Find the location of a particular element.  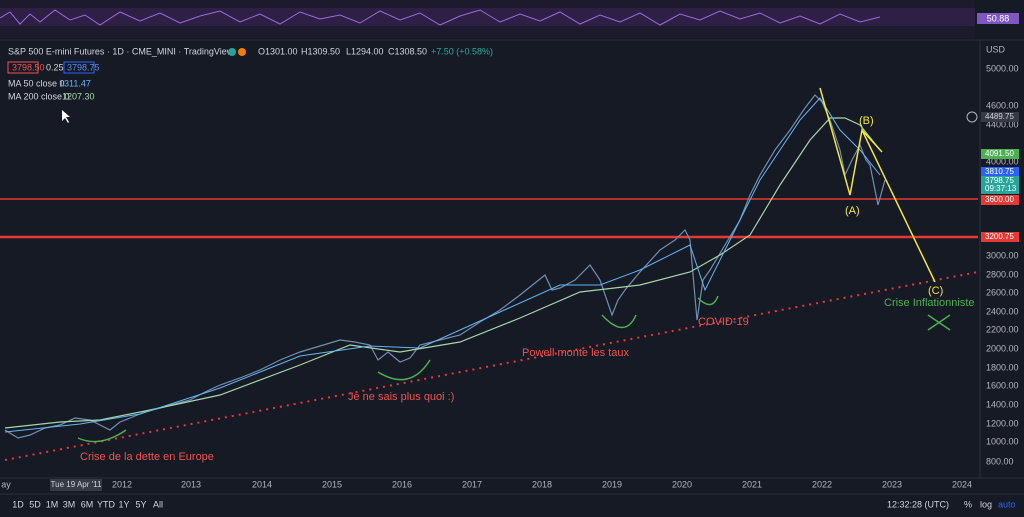

range-button: 1M is located at coordinates (52, 504).